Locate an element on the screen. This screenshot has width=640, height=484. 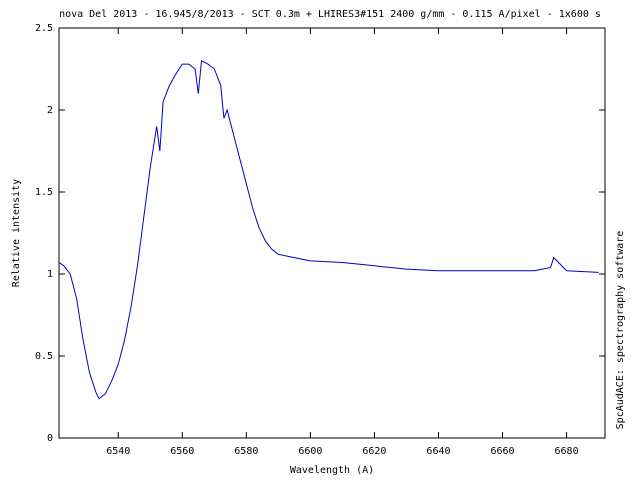
y-tick-label: 1.5 is located at coordinates (44, 192).